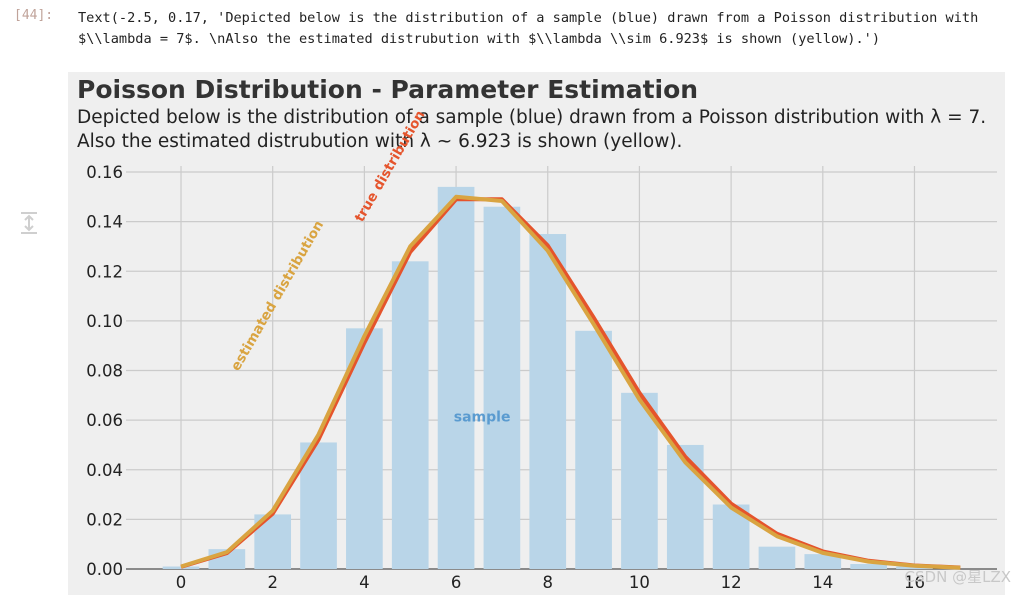 The image size is (1017, 595). I want to click on y-tick-label: 0.02, so click(104, 519).